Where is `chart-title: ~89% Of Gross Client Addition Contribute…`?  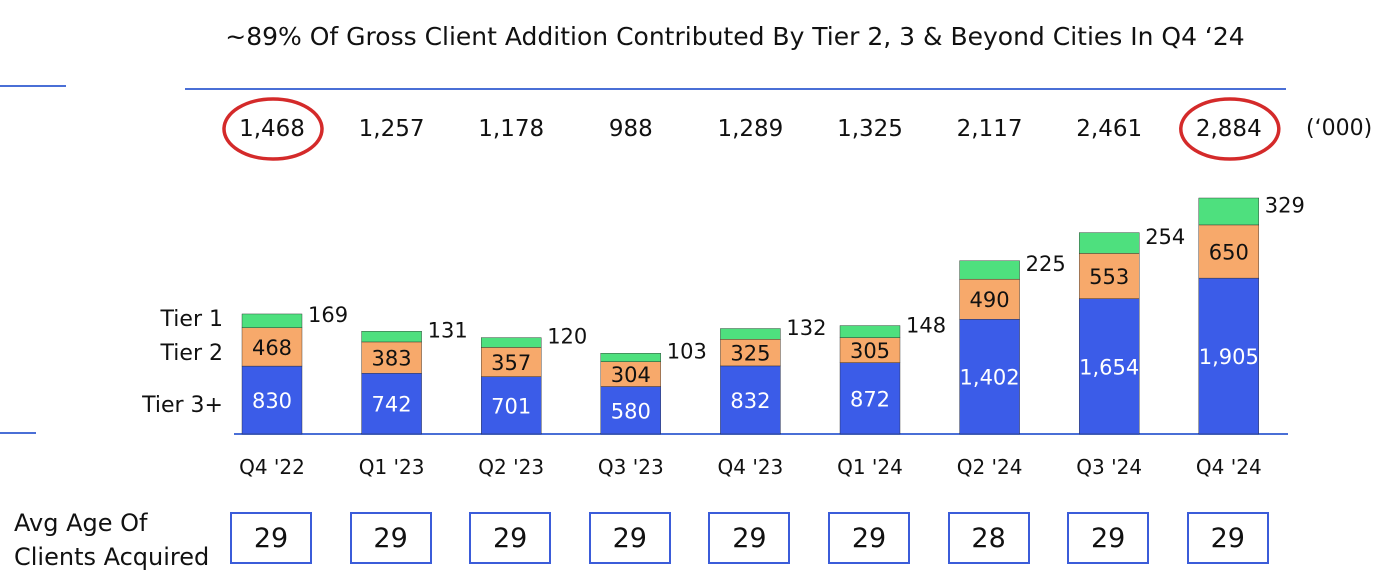
chart-title: ~89% Of Gross Client Addition Contribute… is located at coordinates (735, 36).